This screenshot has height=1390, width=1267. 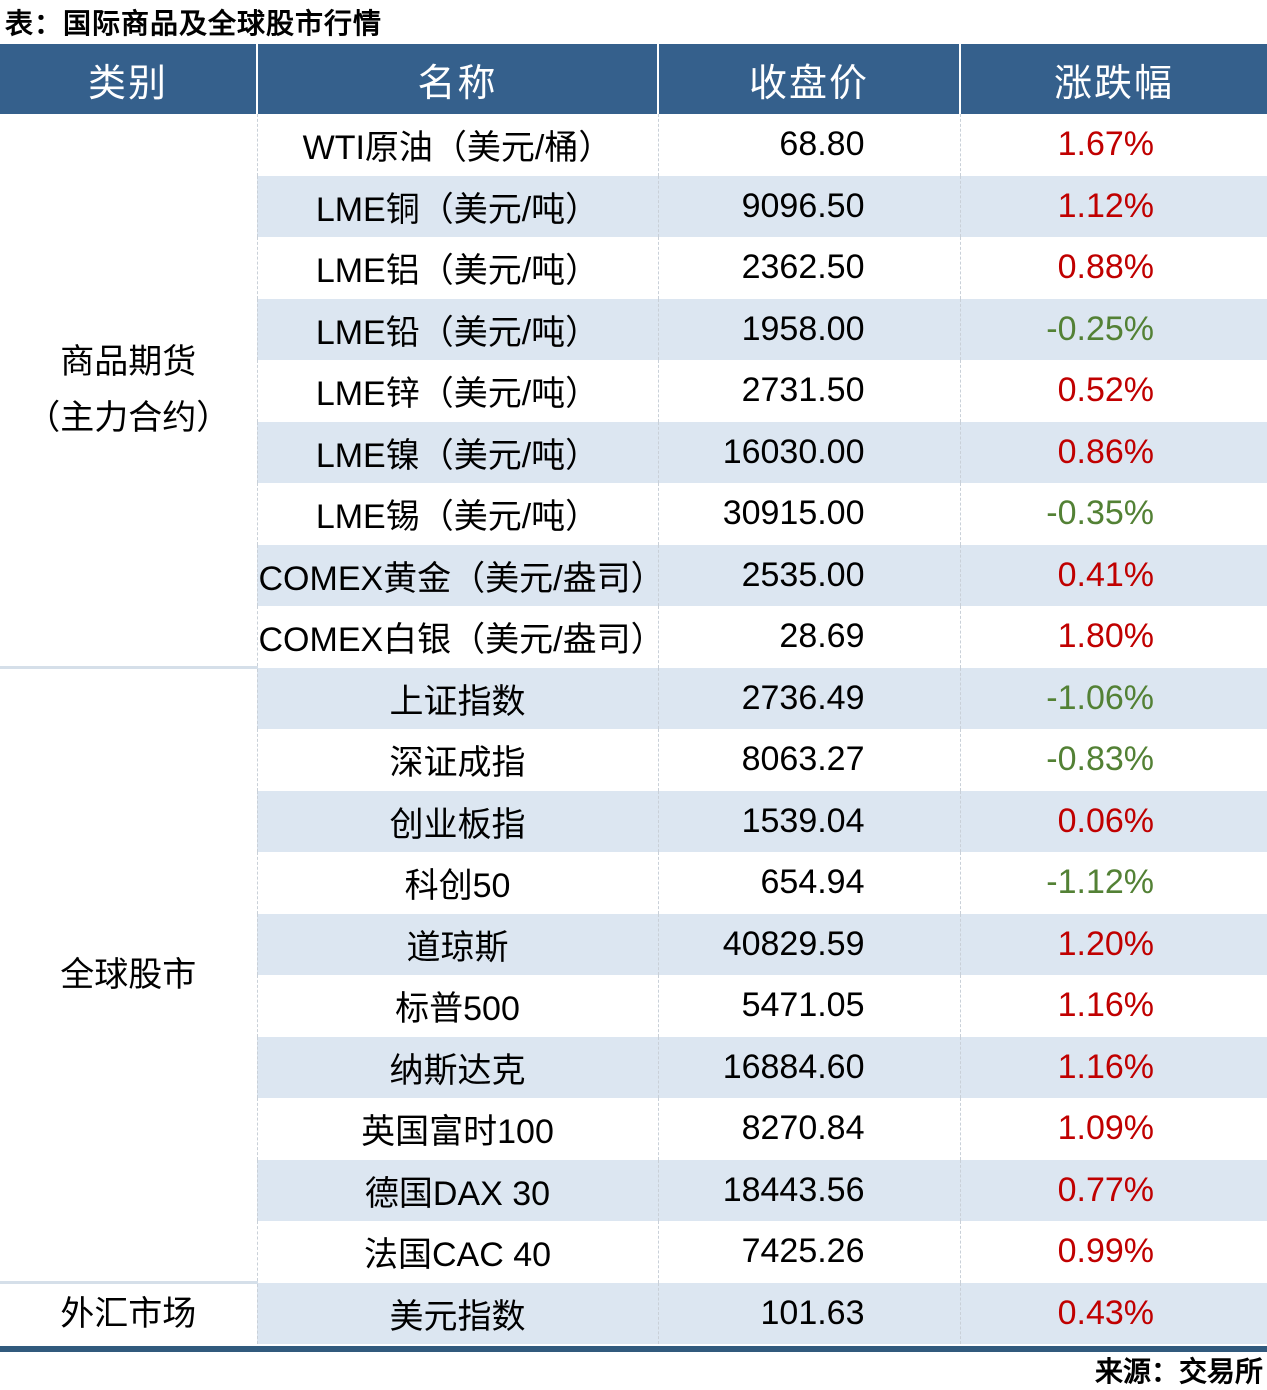 I want to click on change-cell: -0.35%, so click(x=1113, y=514).